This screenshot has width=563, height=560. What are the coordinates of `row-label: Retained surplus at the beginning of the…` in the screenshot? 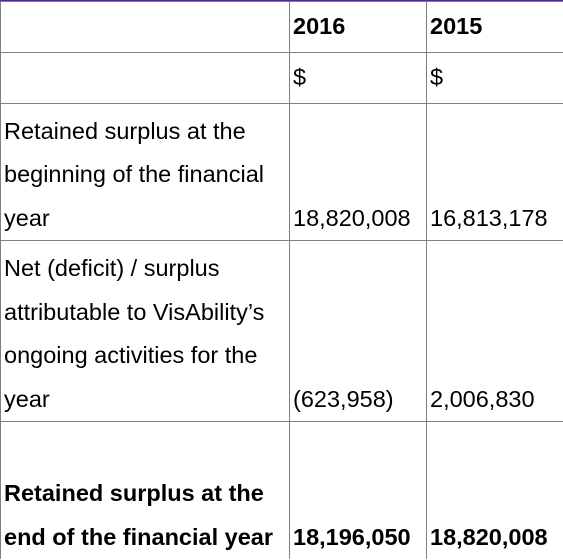 It's located at (145, 172).